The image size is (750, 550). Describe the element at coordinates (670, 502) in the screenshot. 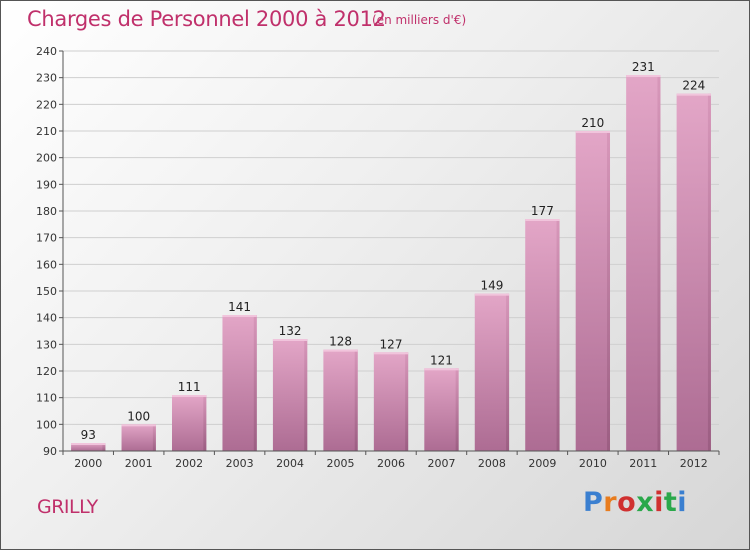

I see `logo-letter: t` at that location.